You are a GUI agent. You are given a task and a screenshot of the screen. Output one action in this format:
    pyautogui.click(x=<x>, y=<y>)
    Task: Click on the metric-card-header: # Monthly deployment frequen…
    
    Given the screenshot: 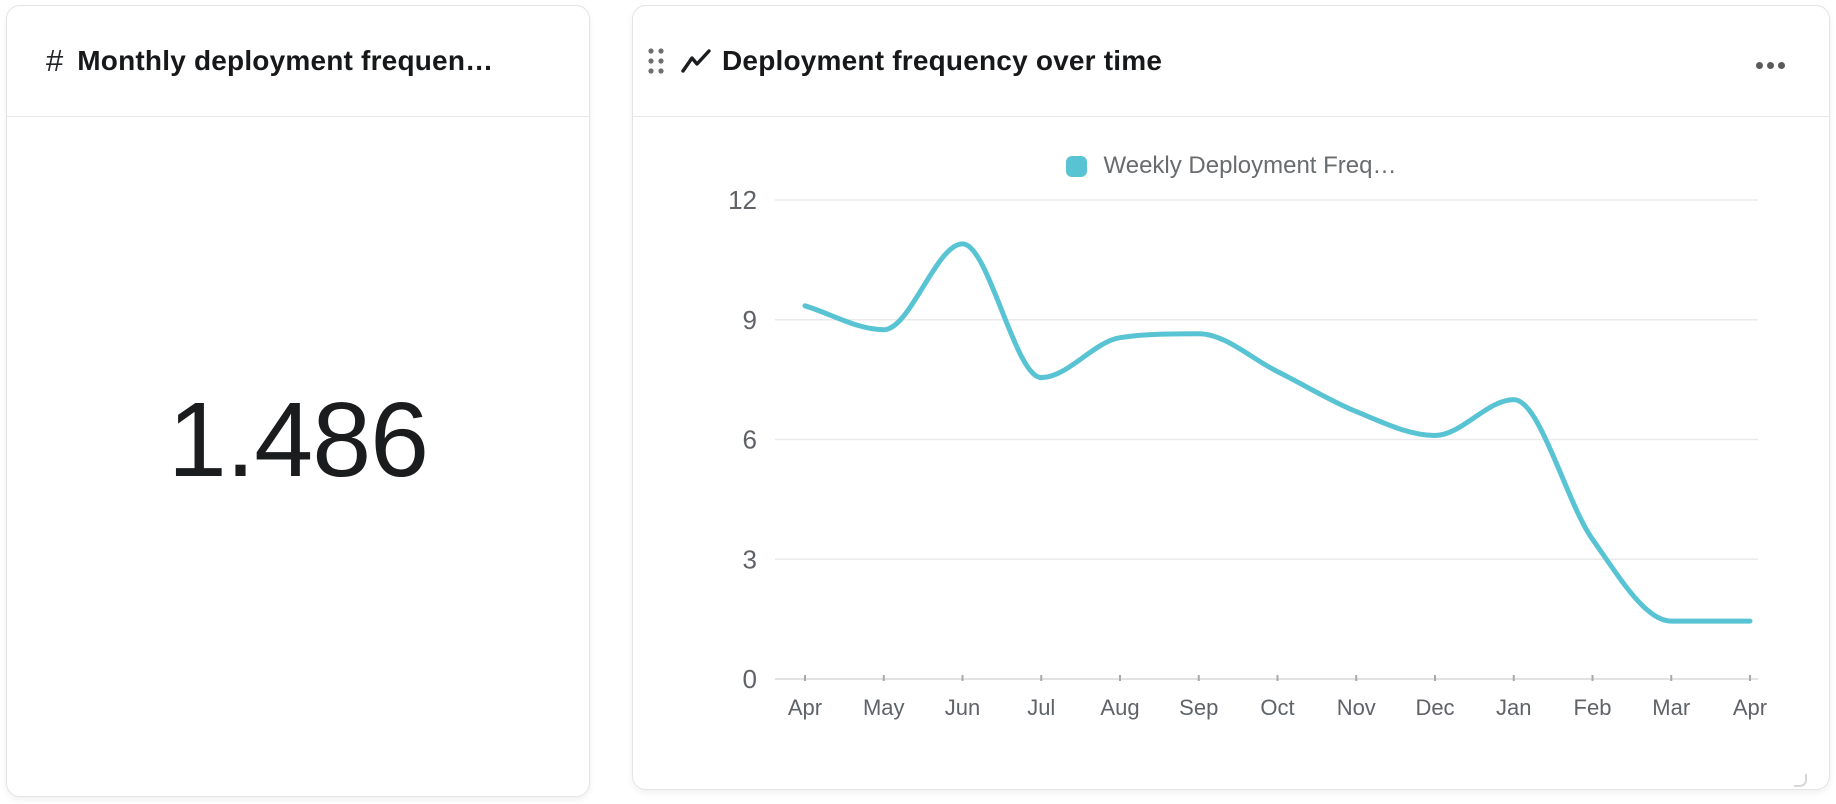 What is the action you would take?
    pyautogui.click(x=298, y=61)
    